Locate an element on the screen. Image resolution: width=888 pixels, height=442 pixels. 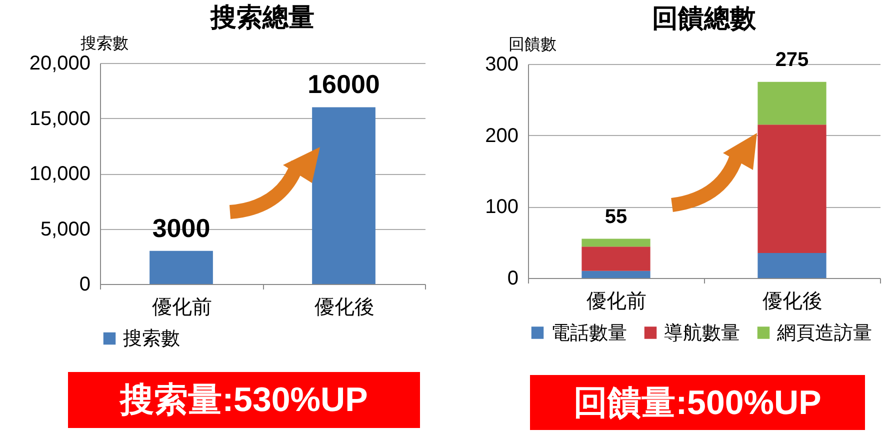
text: 搜索量:530%UP is located at coordinates (244, 400).